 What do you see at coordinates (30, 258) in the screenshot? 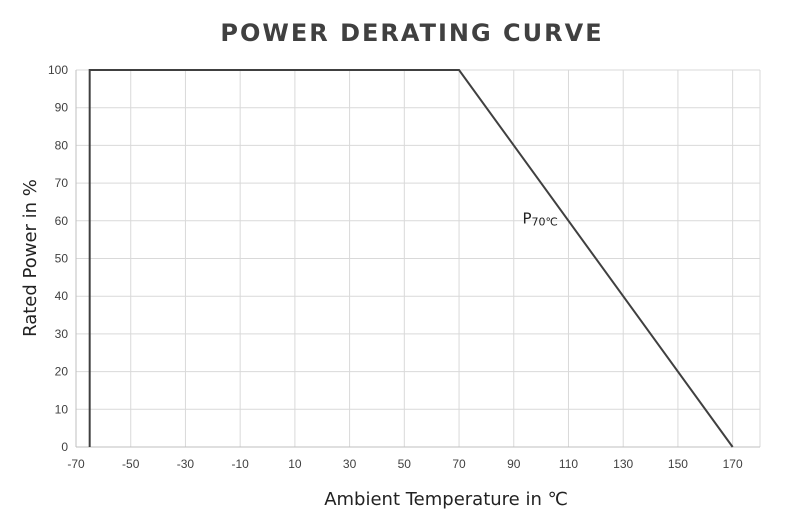
I see `y-axis-label: Rated Power in %` at bounding box center [30, 258].